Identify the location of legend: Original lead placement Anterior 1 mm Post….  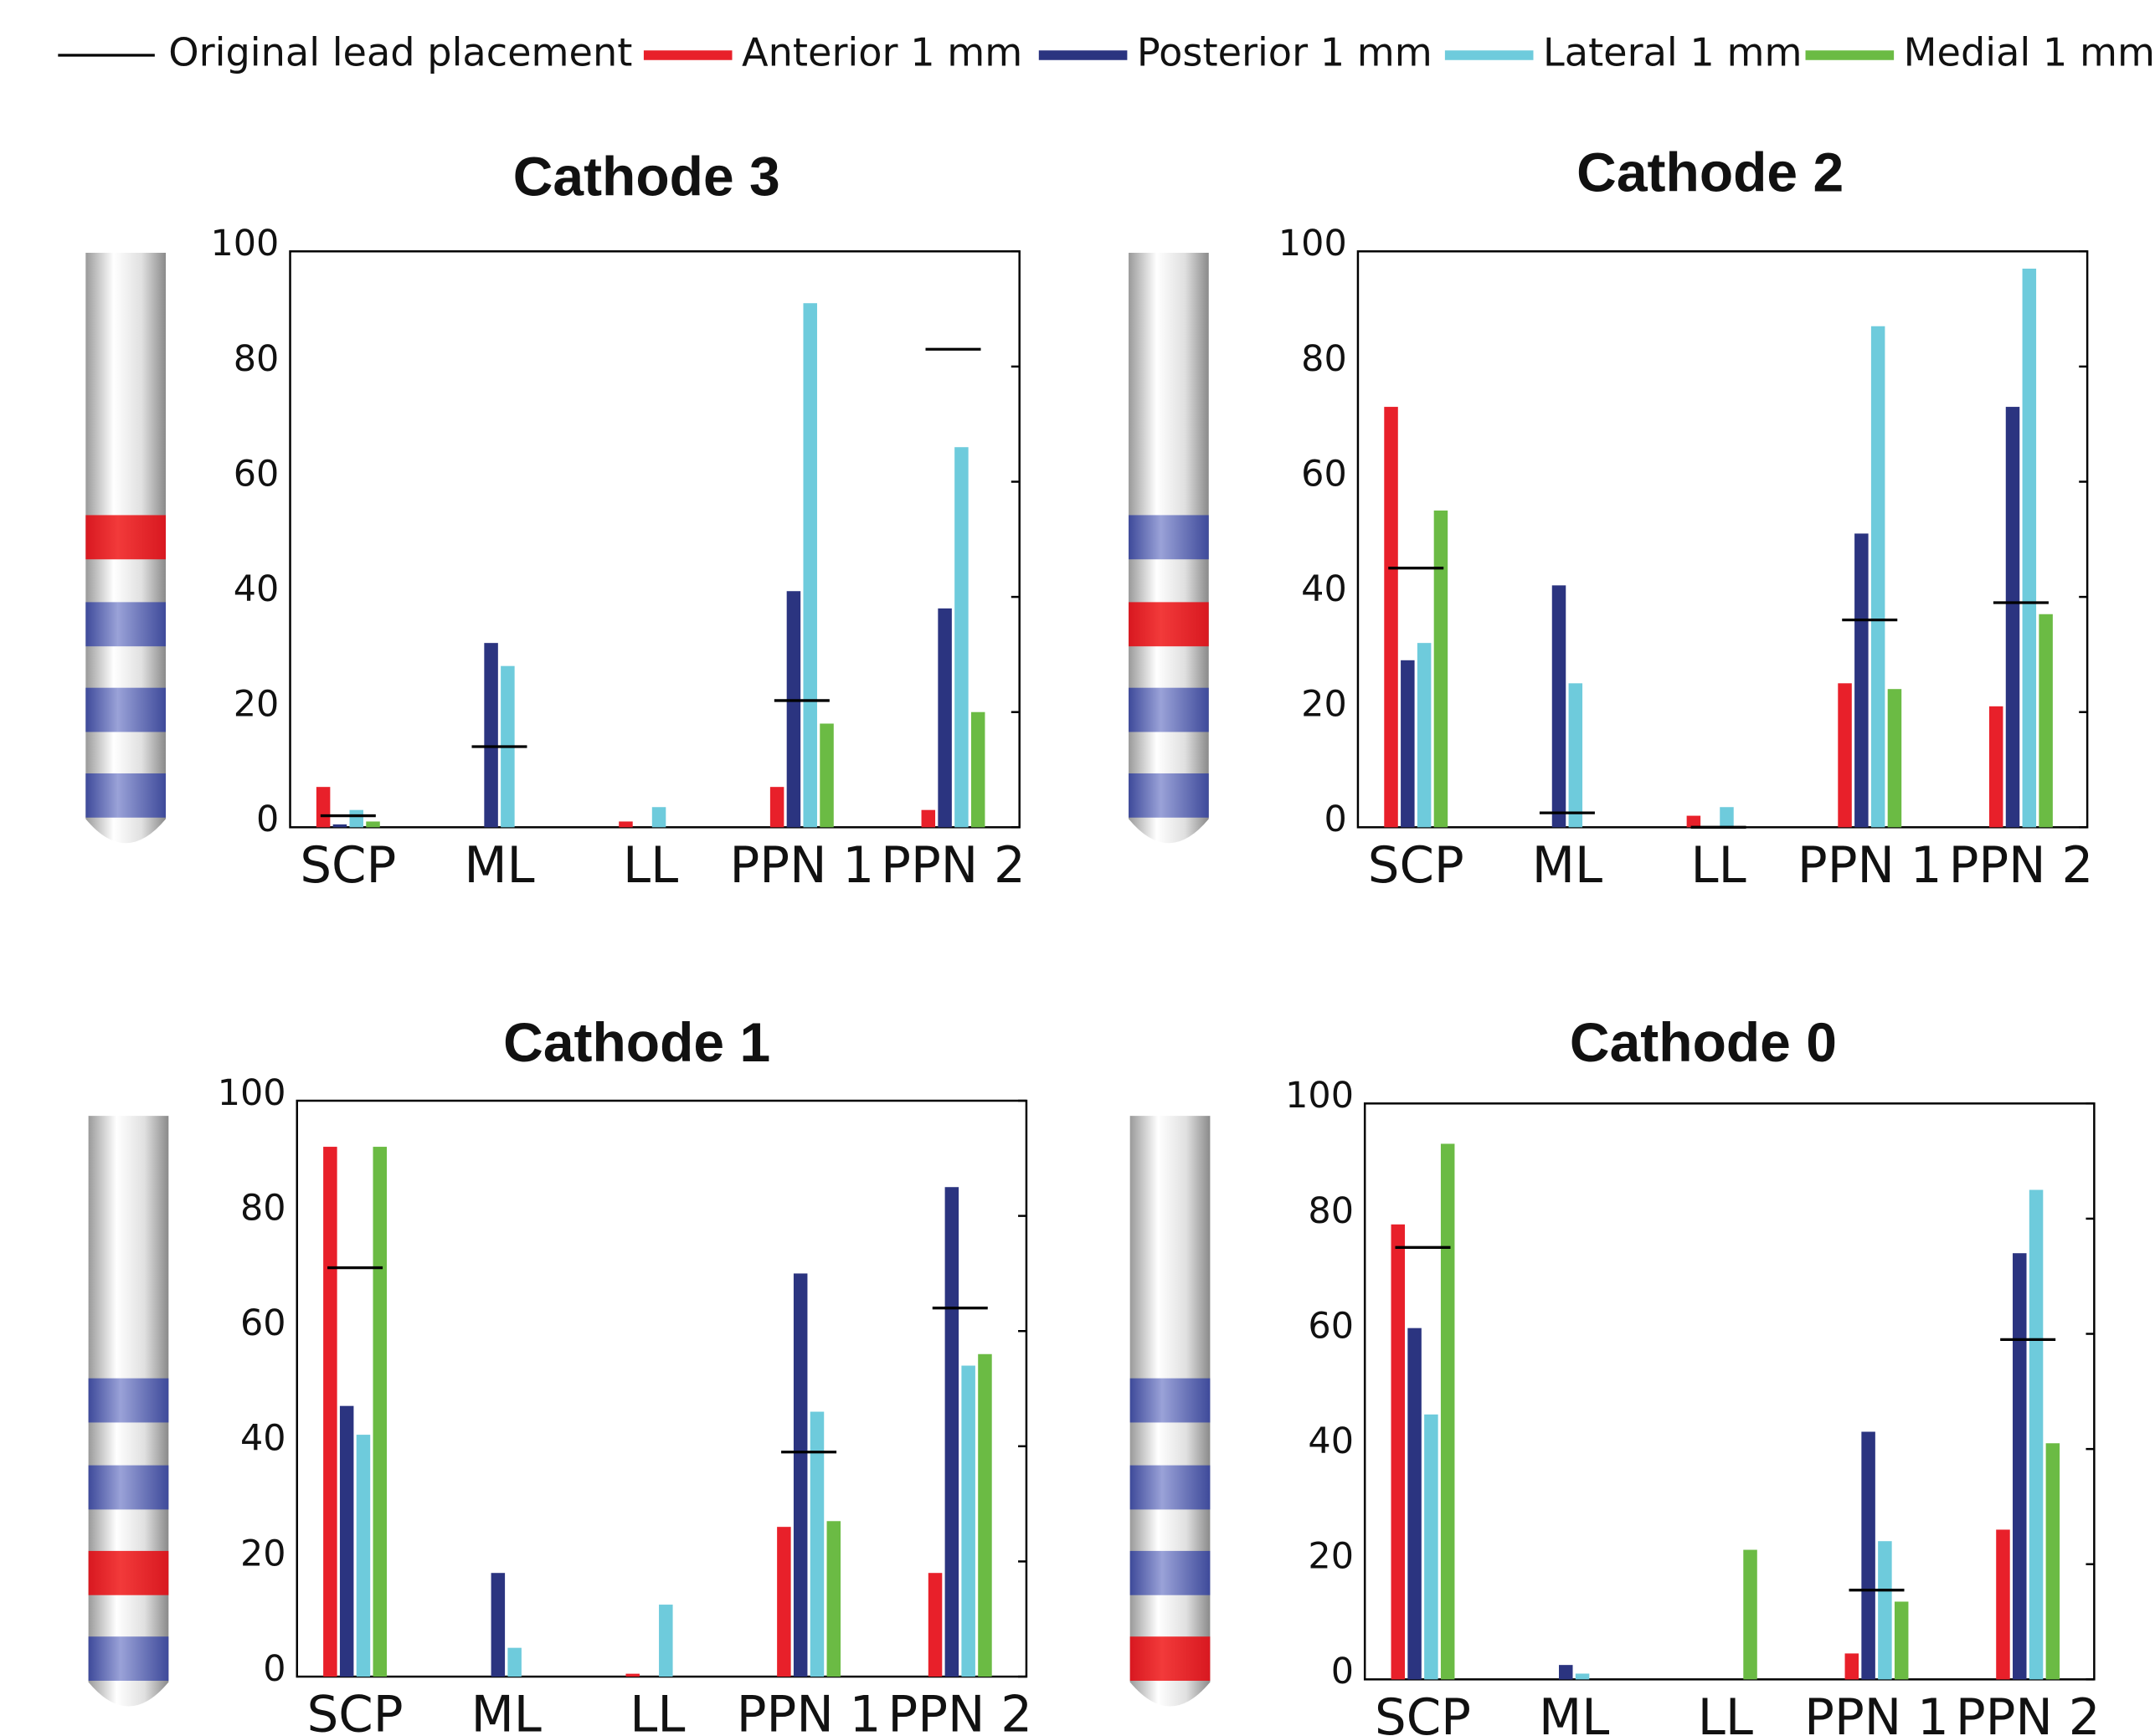
(1107, 51).